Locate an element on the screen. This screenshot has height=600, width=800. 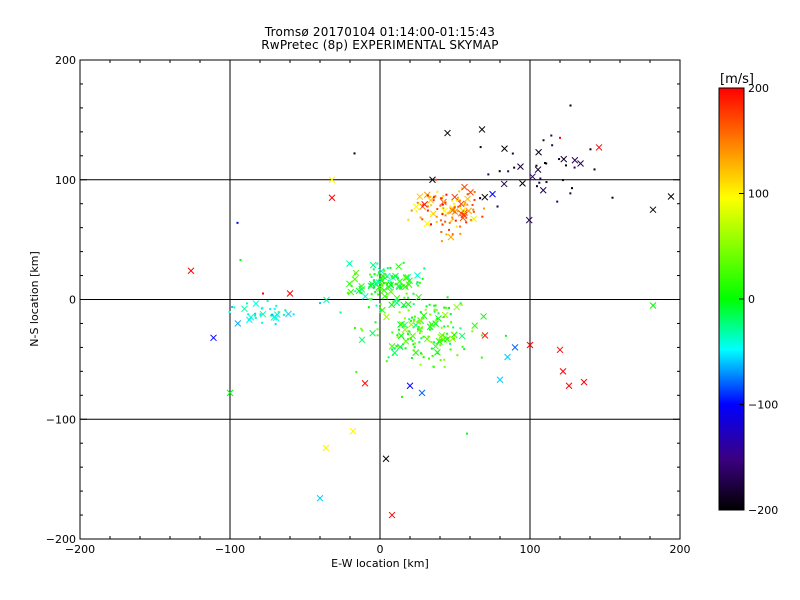
y-tick-label: −200 is located at coordinates (61, 539).